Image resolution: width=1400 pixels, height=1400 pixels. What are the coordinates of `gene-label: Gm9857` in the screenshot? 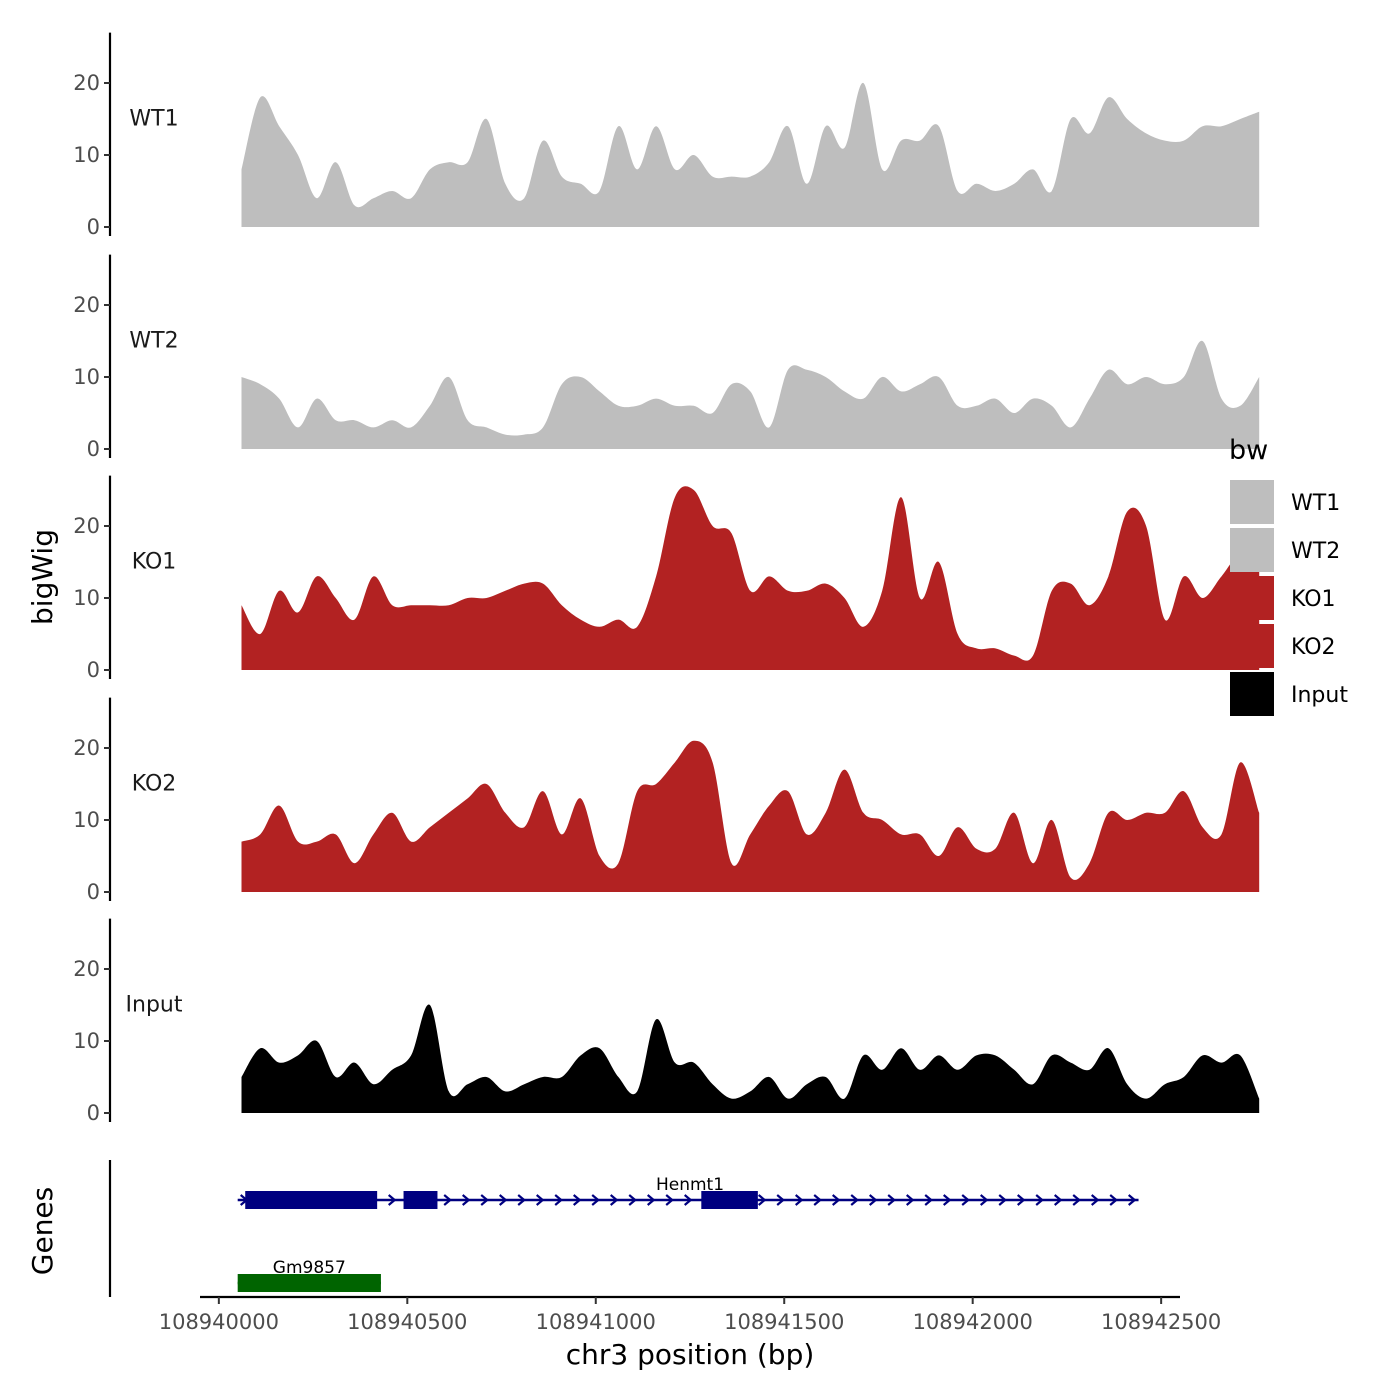 It's located at (309, 1268).